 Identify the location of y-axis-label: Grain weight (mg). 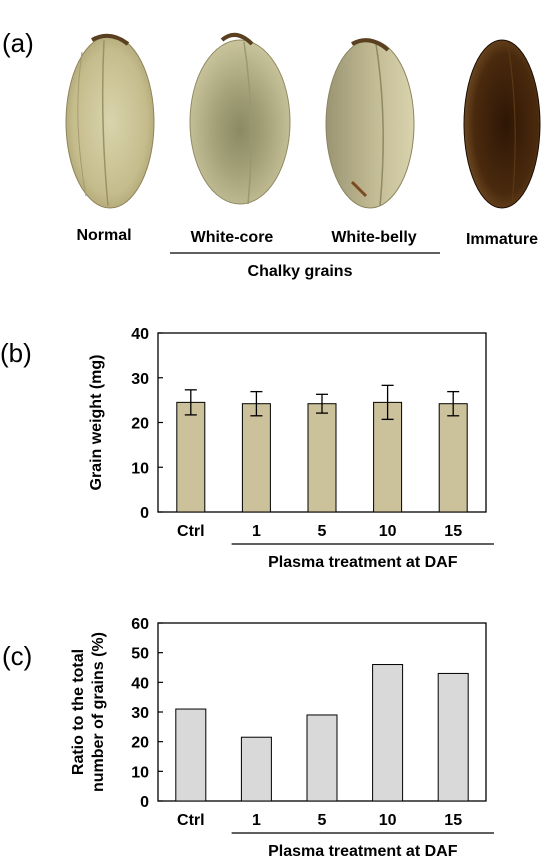
(96, 423).